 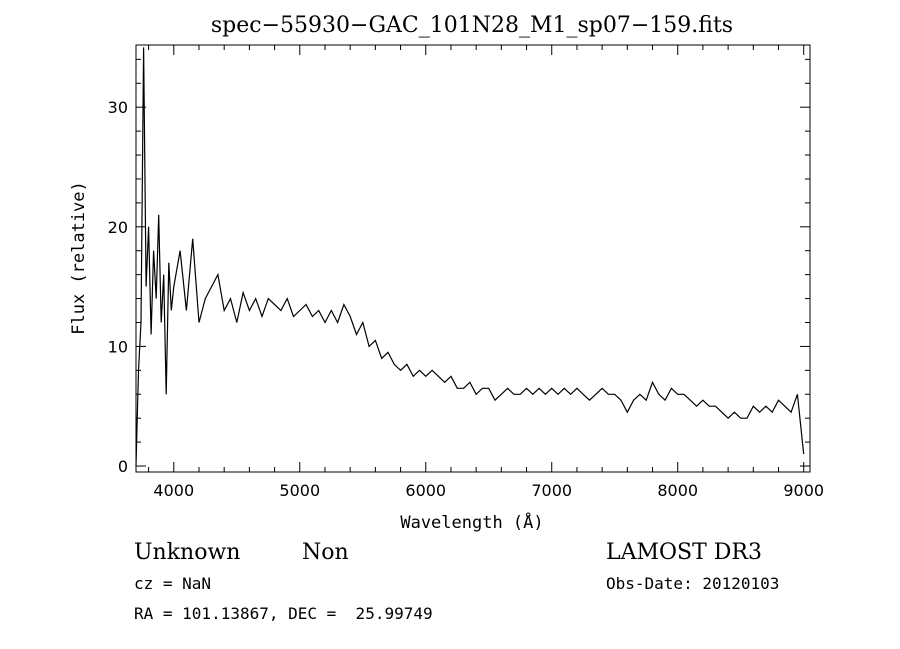 What do you see at coordinates (677, 490) in the screenshot?
I see `x-tick-label: 8000` at bounding box center [677, 490].